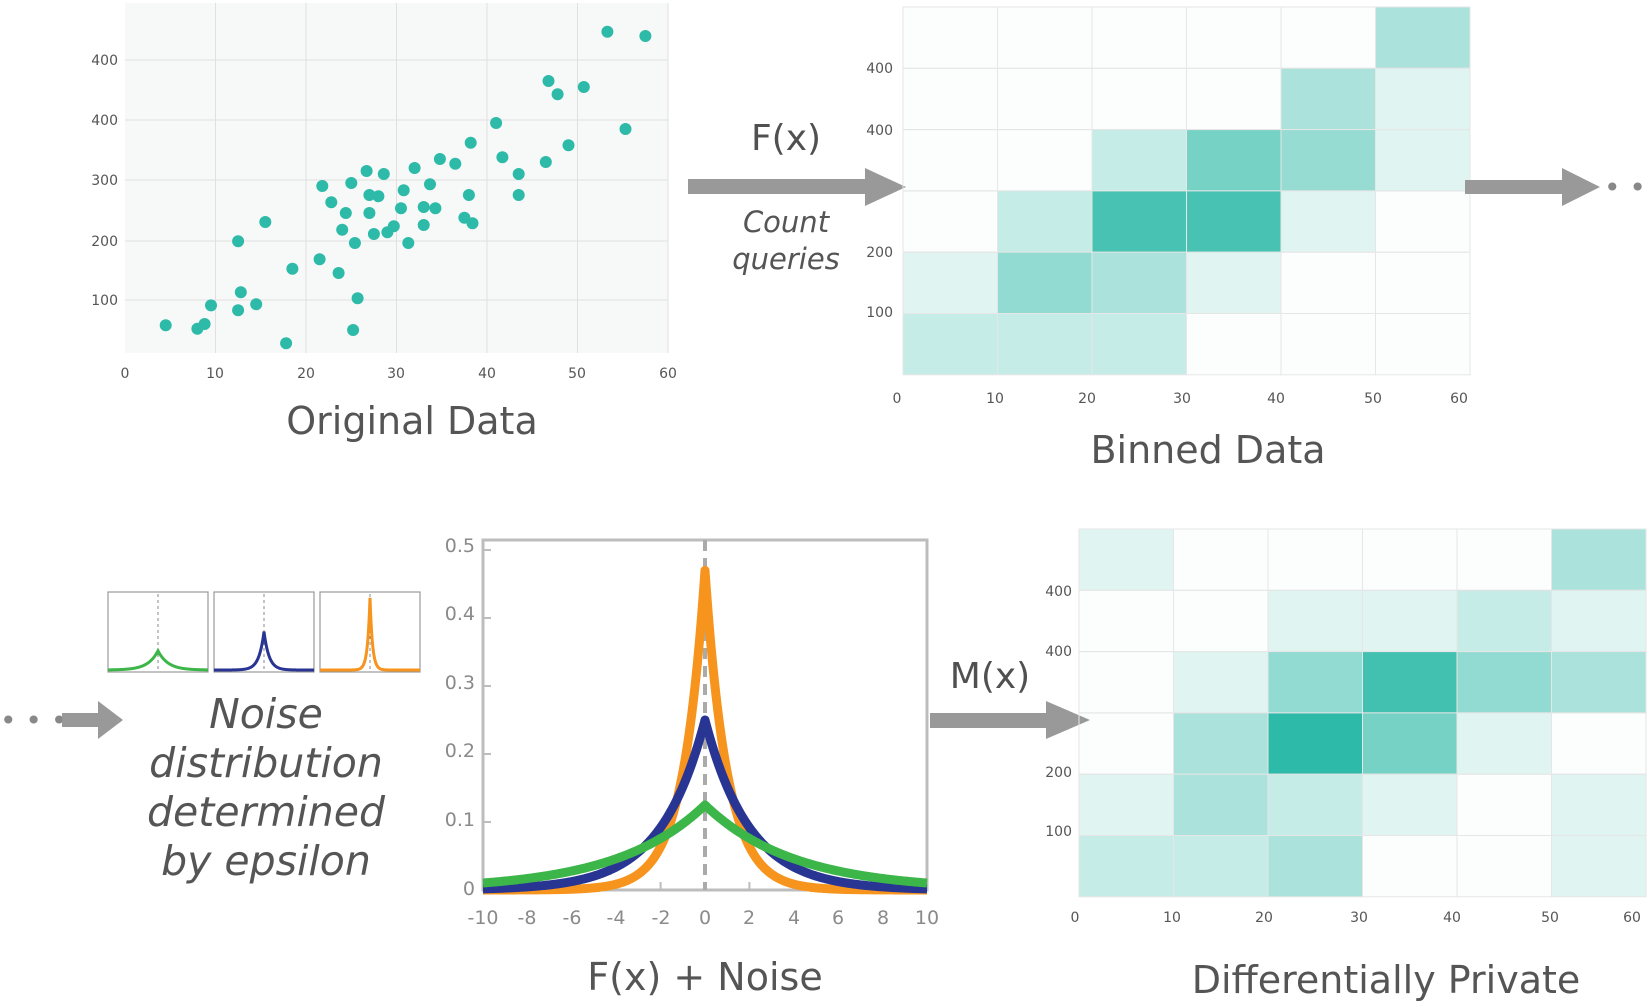  What do you see at coordinates (990, 676) in the screenshot?
I see `mx-label: M(x)` at bounding box center [990, 676].